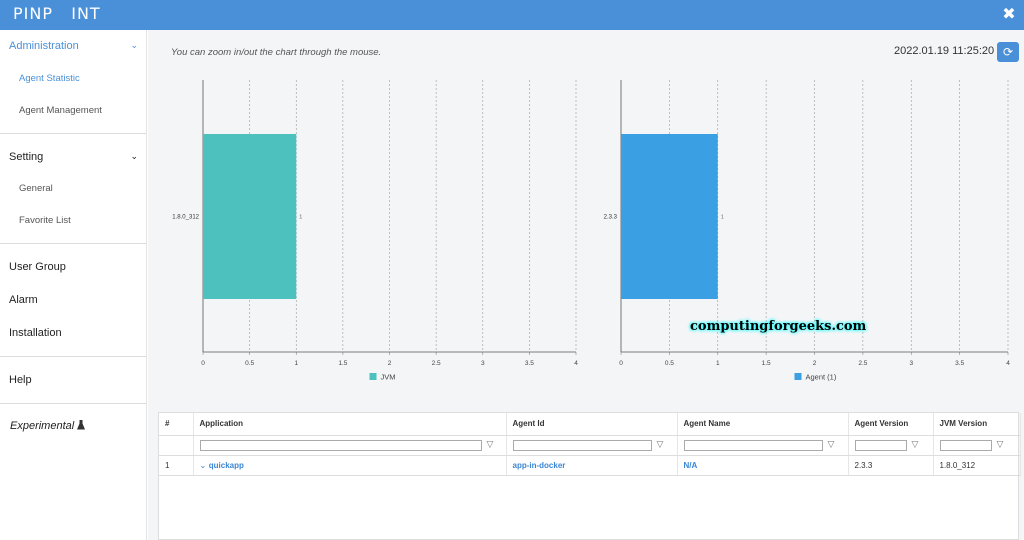  I want to click on top-bar: PINP INT ✖, so click(512, 15).